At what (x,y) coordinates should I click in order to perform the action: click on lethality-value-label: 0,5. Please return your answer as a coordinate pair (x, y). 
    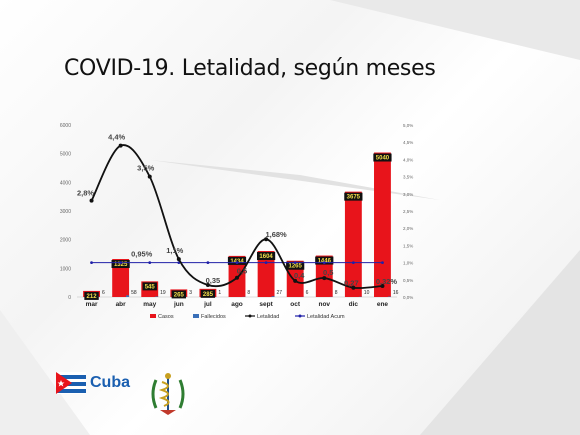
    Looking at the image, I should click on (328, 272).